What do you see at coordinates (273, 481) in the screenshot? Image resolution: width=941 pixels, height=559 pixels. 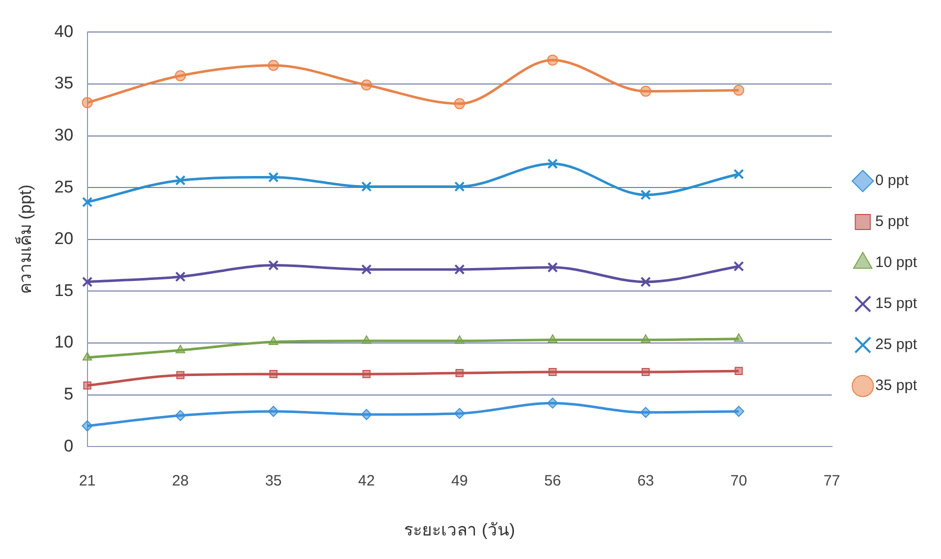 I see `x-tick-label: 35` at bounding box center [273, 481].